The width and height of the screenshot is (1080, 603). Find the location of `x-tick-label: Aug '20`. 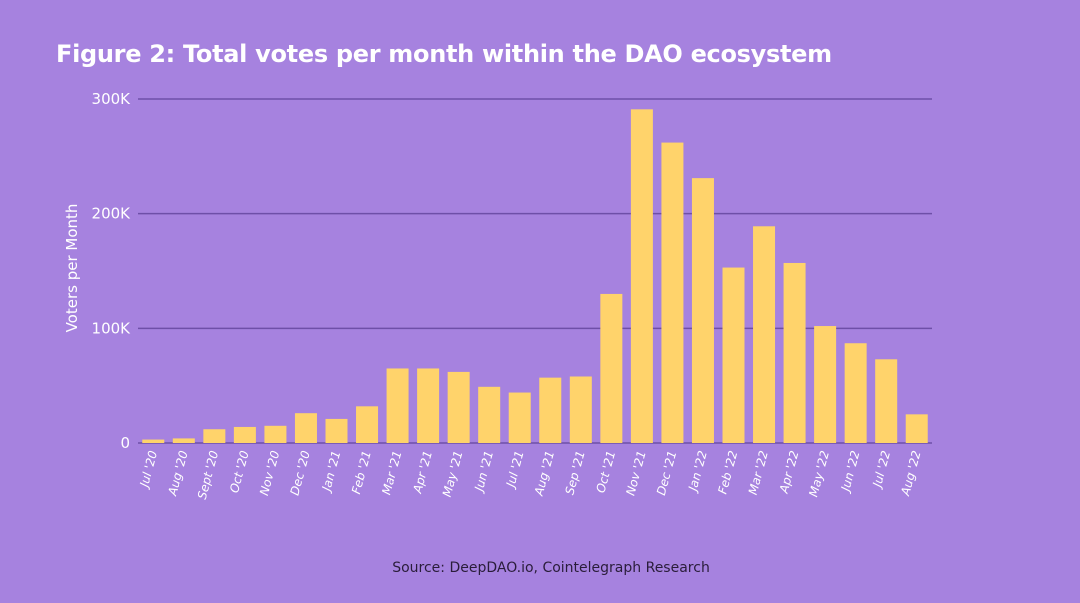

x-tick-label: Aug '20 is located at coordinates (178, 473).